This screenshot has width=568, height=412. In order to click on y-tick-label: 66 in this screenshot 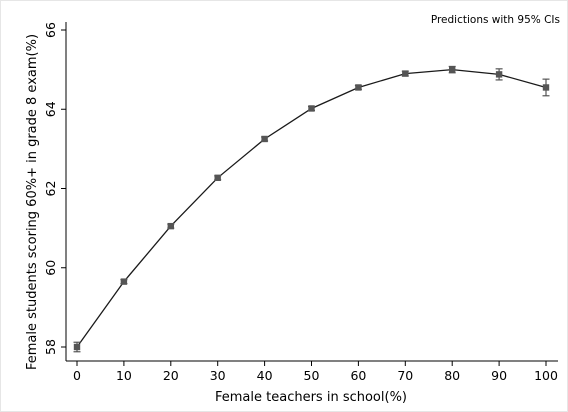, I will do `click(50, 30)`.